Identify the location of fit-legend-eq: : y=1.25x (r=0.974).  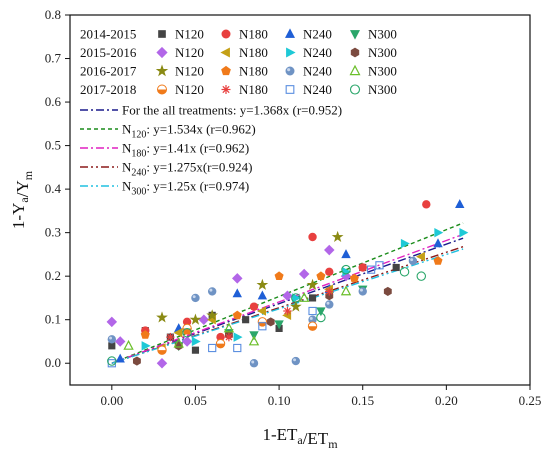
(197, 186).